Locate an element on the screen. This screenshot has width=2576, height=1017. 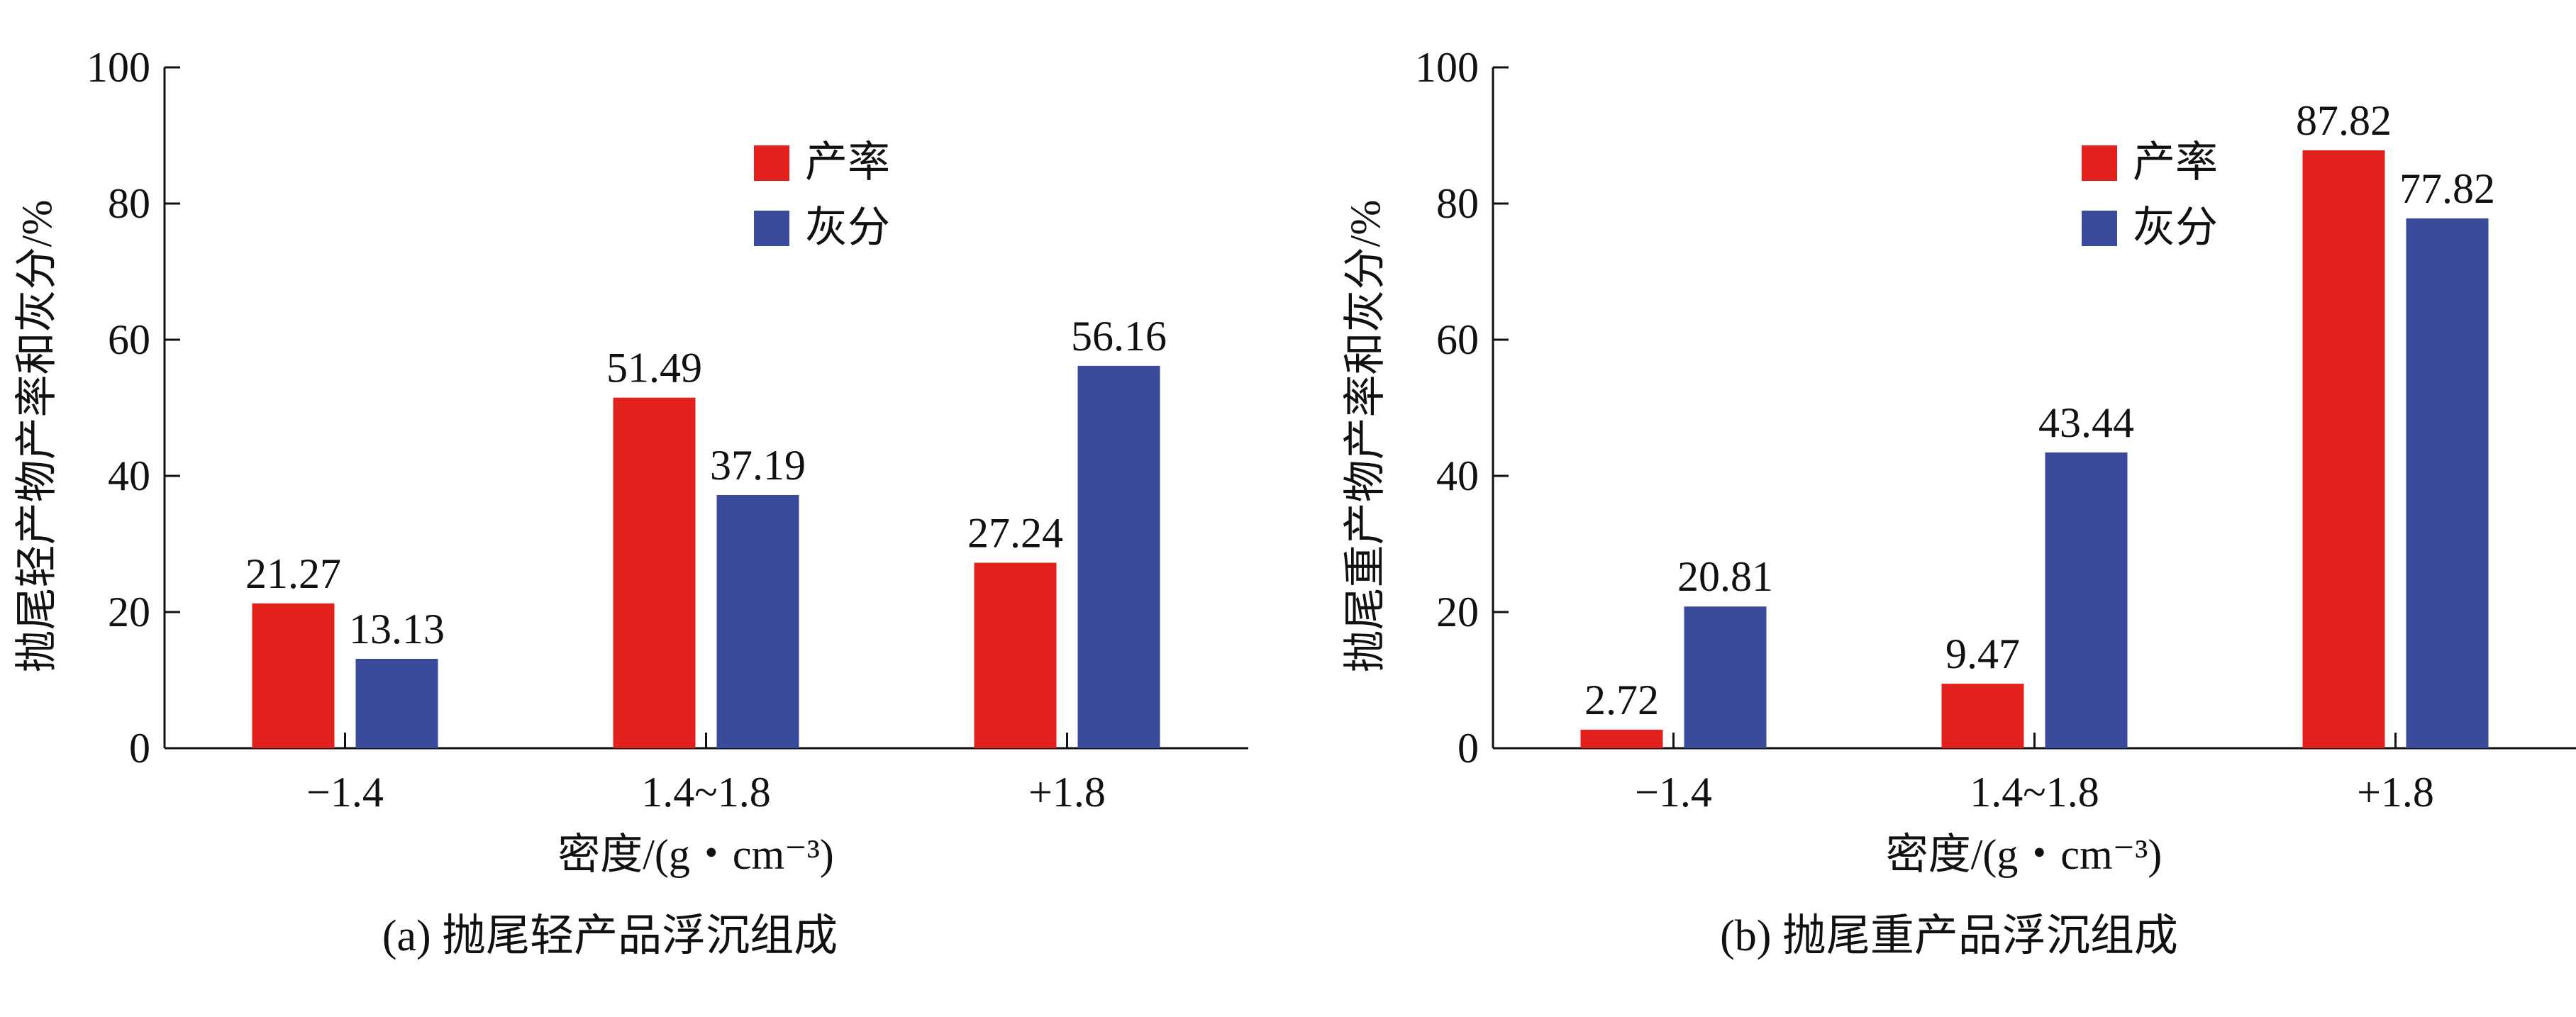
data-label: 27.24 is located at coordinates (1015, 532).